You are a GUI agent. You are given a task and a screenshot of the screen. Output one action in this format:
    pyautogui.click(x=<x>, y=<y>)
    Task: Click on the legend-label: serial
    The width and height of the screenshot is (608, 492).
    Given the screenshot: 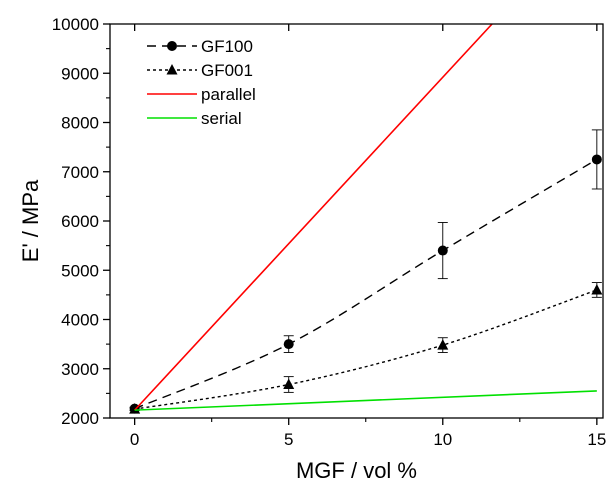 What is the action you would take?
    pyautogui.click(x=221, y=118)
    